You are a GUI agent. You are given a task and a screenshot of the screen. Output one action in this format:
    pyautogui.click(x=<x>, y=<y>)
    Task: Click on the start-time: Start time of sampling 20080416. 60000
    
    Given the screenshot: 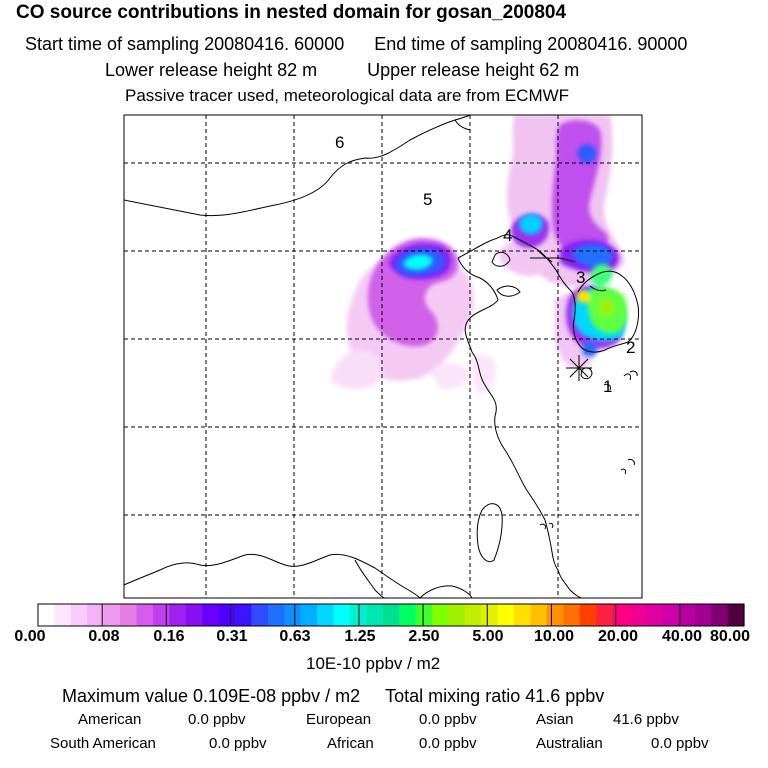 What is the action you would take?
    pyautogui.click(x=185, y=44)
    